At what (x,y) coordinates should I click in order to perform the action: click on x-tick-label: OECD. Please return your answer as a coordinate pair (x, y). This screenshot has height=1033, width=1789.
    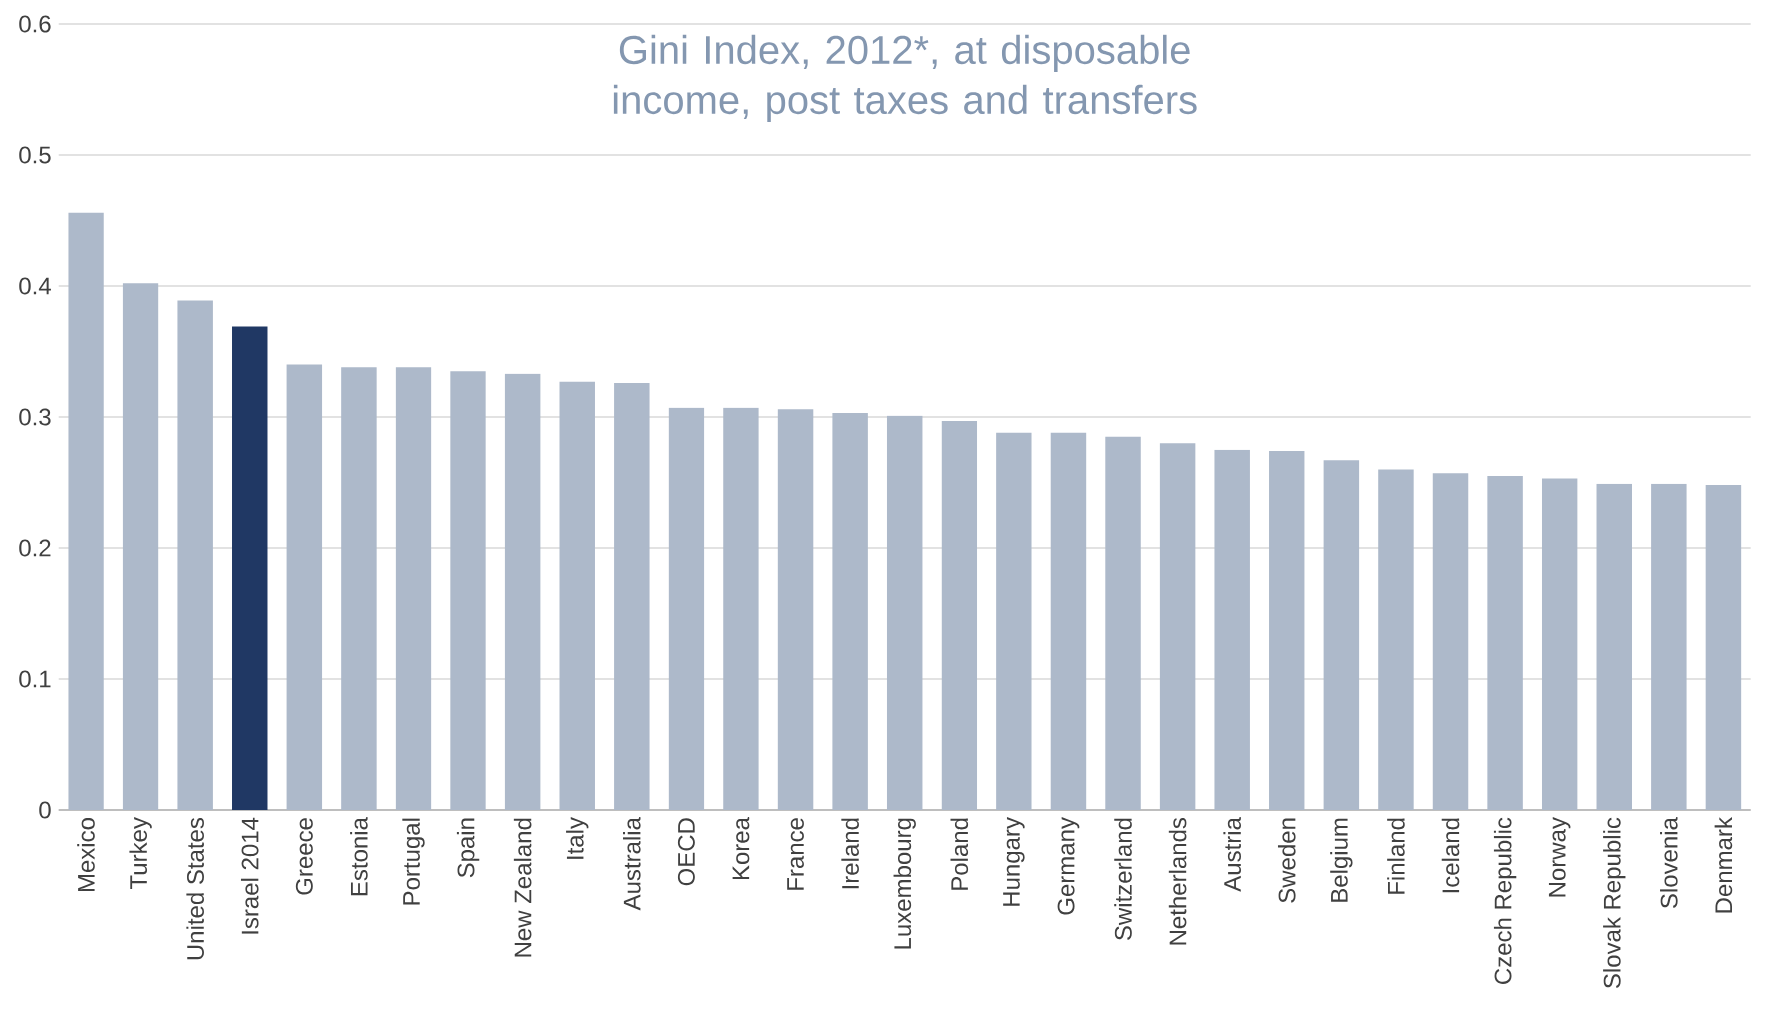
    Looking at the image, I should click on (686, 852).